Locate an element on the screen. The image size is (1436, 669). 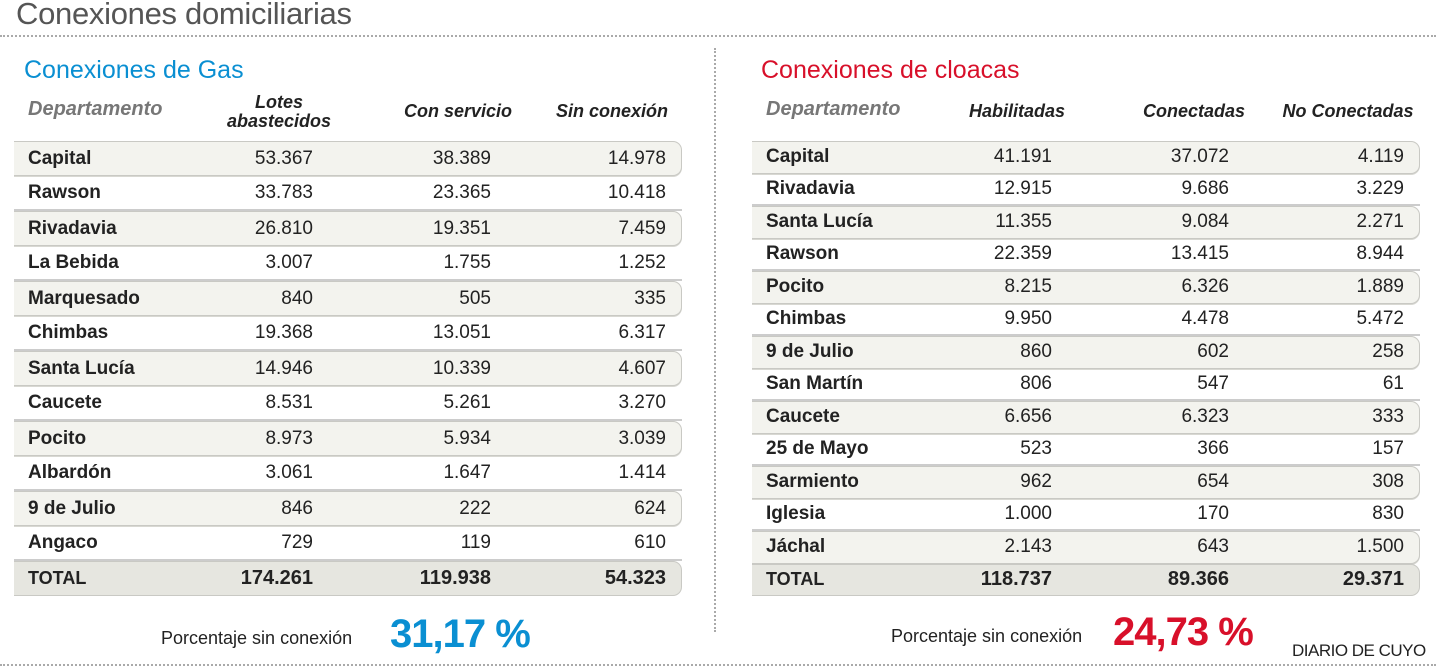
col-2-value: 1.755 is located at coordinates (467, 262).